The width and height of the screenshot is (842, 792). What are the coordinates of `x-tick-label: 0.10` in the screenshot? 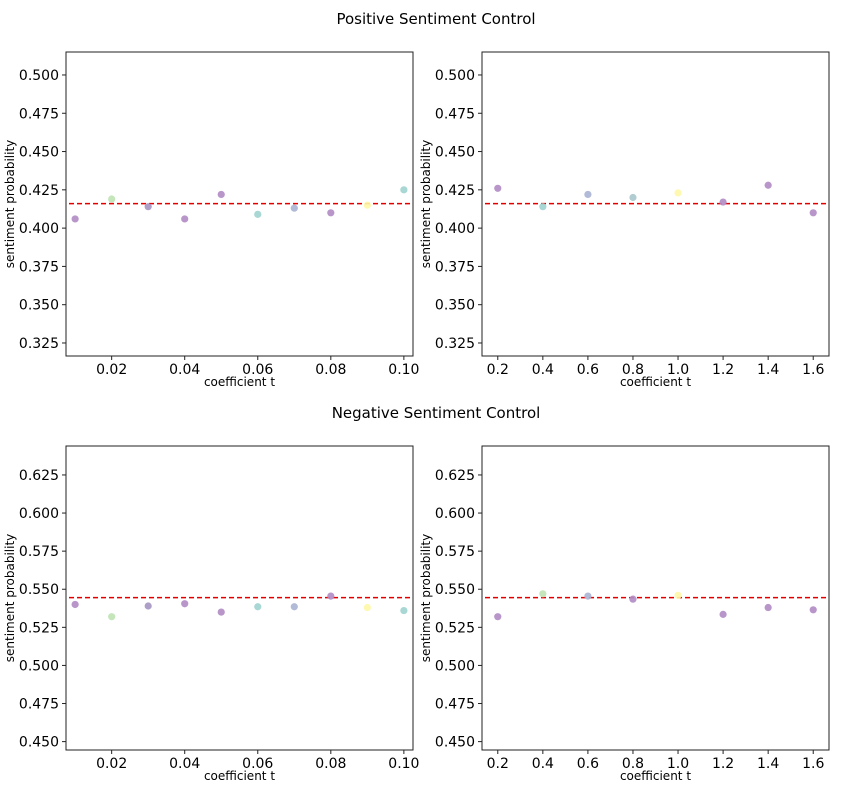 It's located at (403, 764).